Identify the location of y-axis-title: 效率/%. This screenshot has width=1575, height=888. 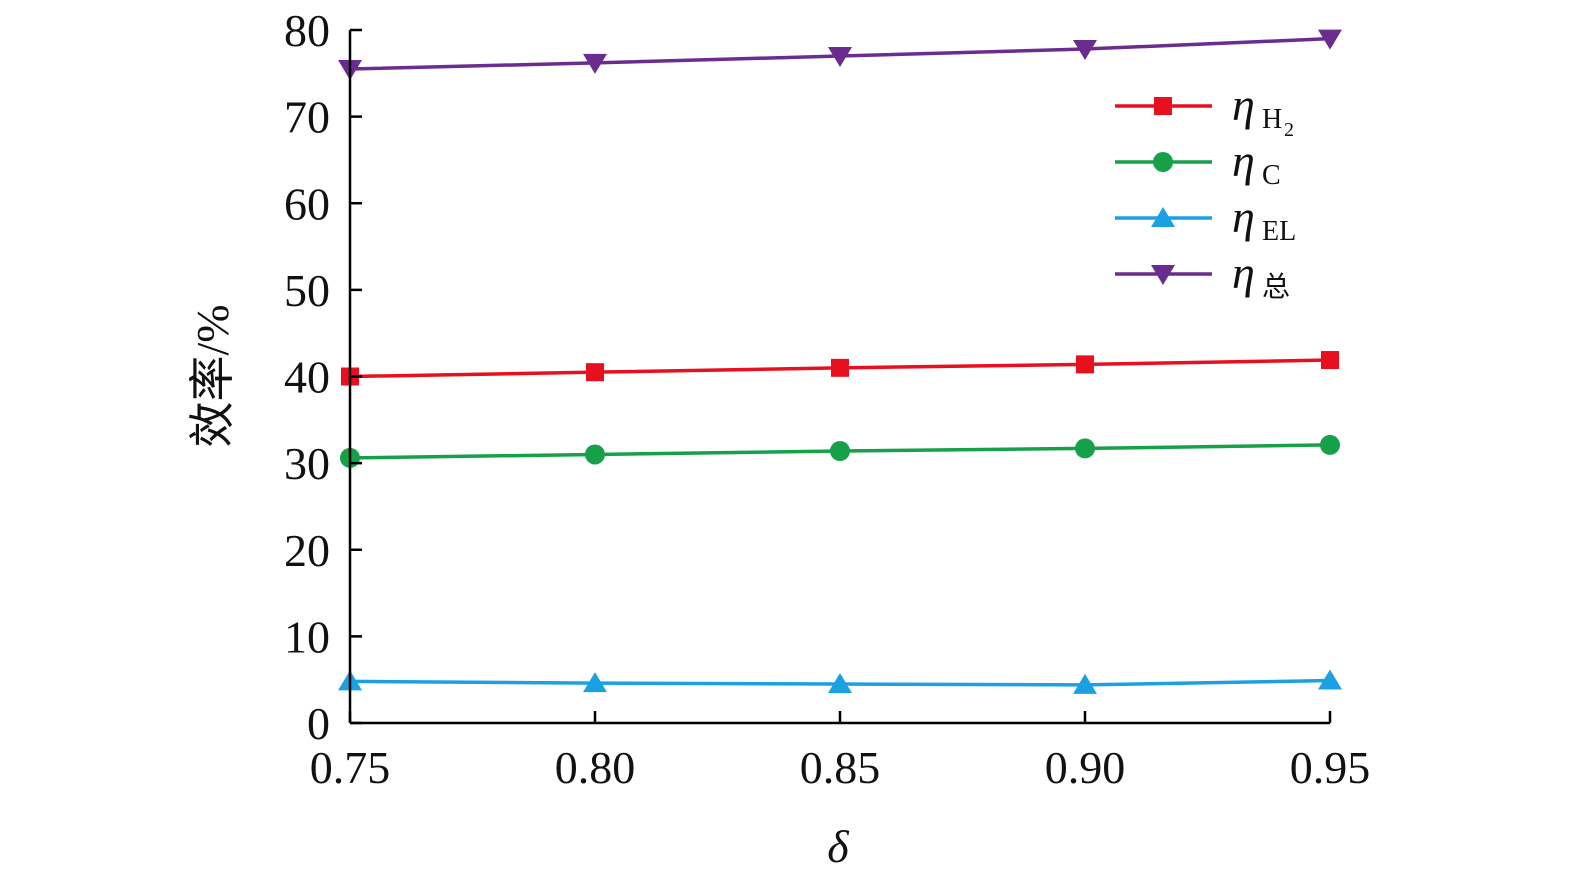
(212, 375).